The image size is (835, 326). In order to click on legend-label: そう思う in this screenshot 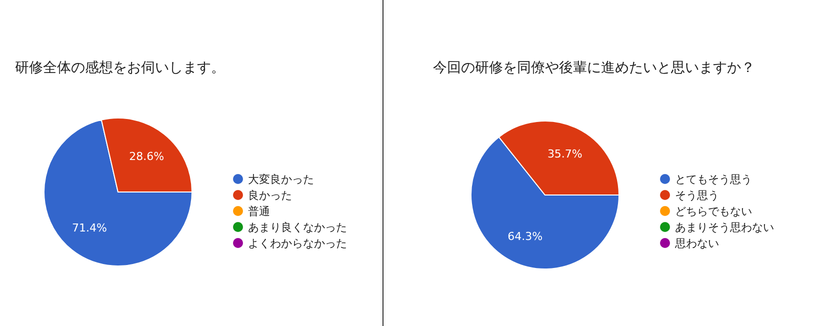, I will do `click(697, 195)`.